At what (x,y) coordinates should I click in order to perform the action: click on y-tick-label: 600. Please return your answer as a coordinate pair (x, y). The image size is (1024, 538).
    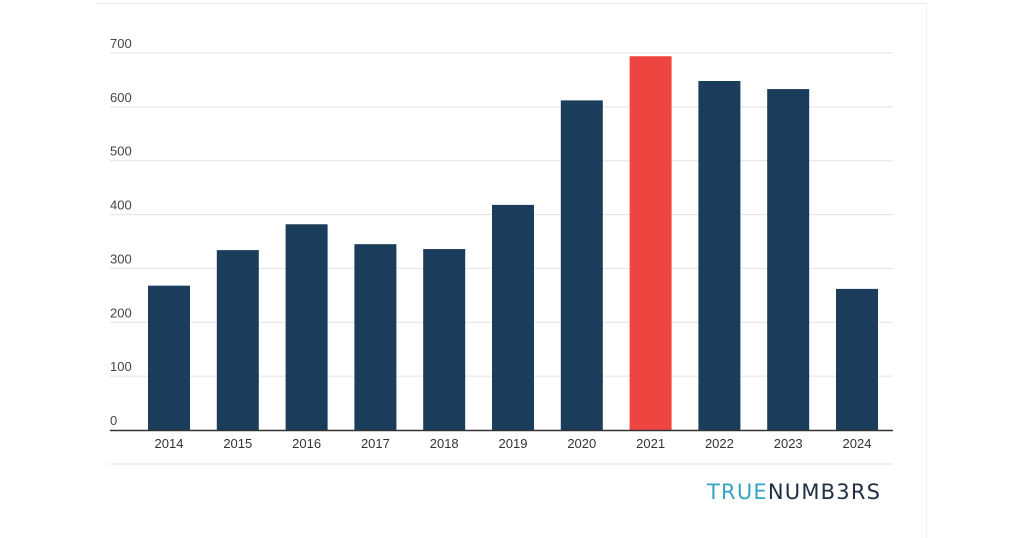
    Looking at the image, I should click on (121, 97).